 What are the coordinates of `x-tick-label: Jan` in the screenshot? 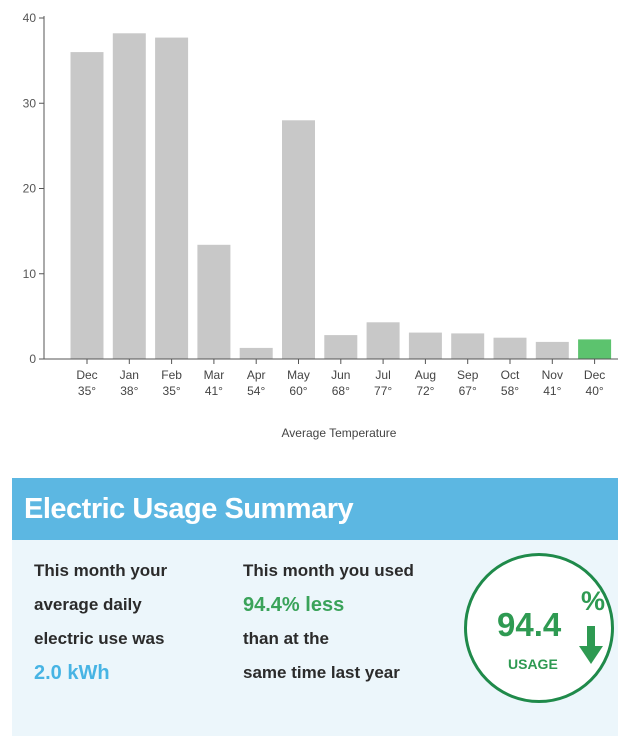 It's located at (129, 375).